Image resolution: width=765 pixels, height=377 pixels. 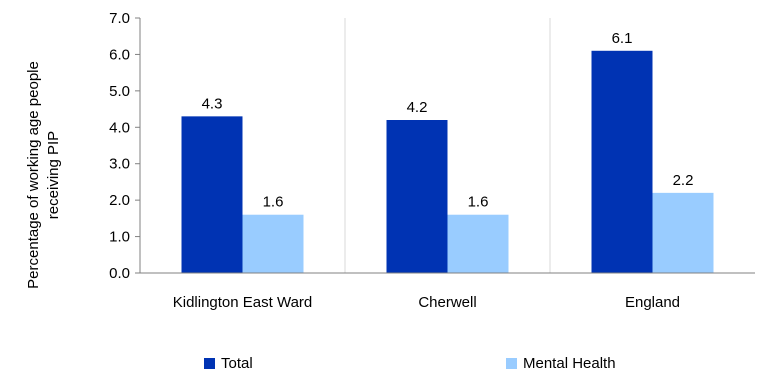 I want to click on x-category-label: England, so click(x=652, y=302).